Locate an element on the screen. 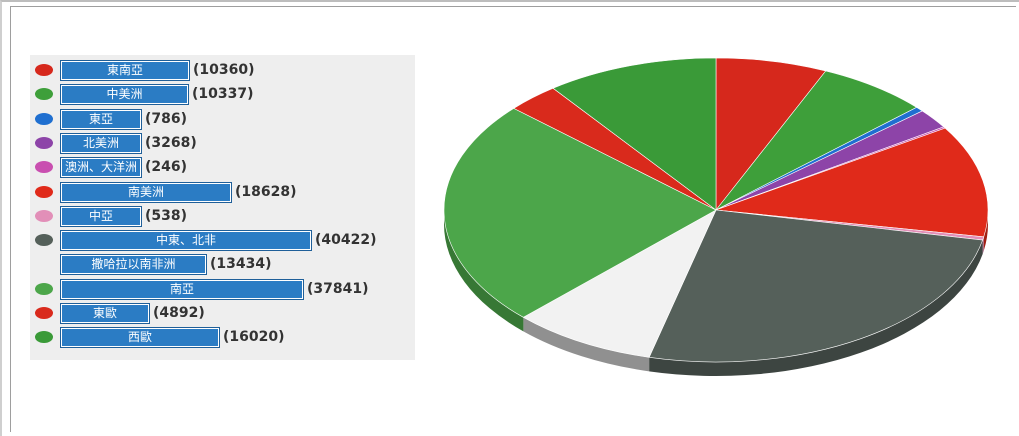  legend-item: 南美洲 (18628) is located at coordinates (222, 192).